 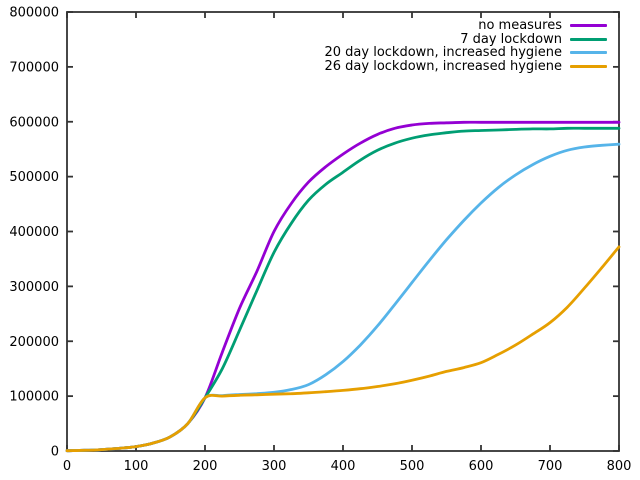 What do you see at coordinates (34, 397) in the screenshot?
I see `y-tick-label: 100000` at bounding box center [34, 397].